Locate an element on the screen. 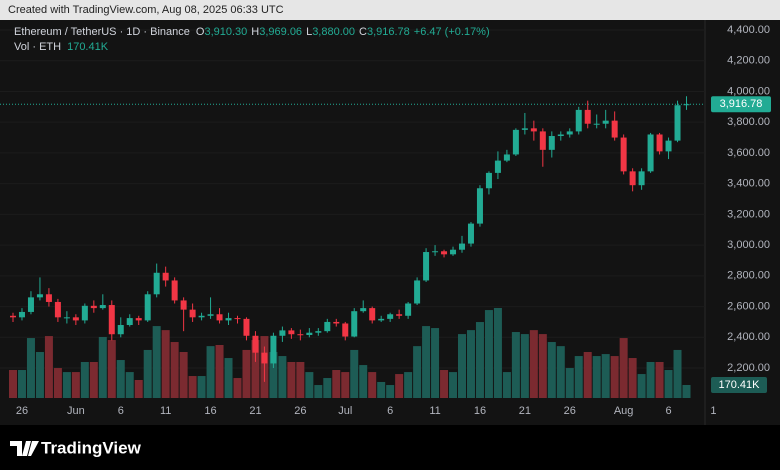  ohlc-value: 3,969.06 is located at coordinates (281, 32).